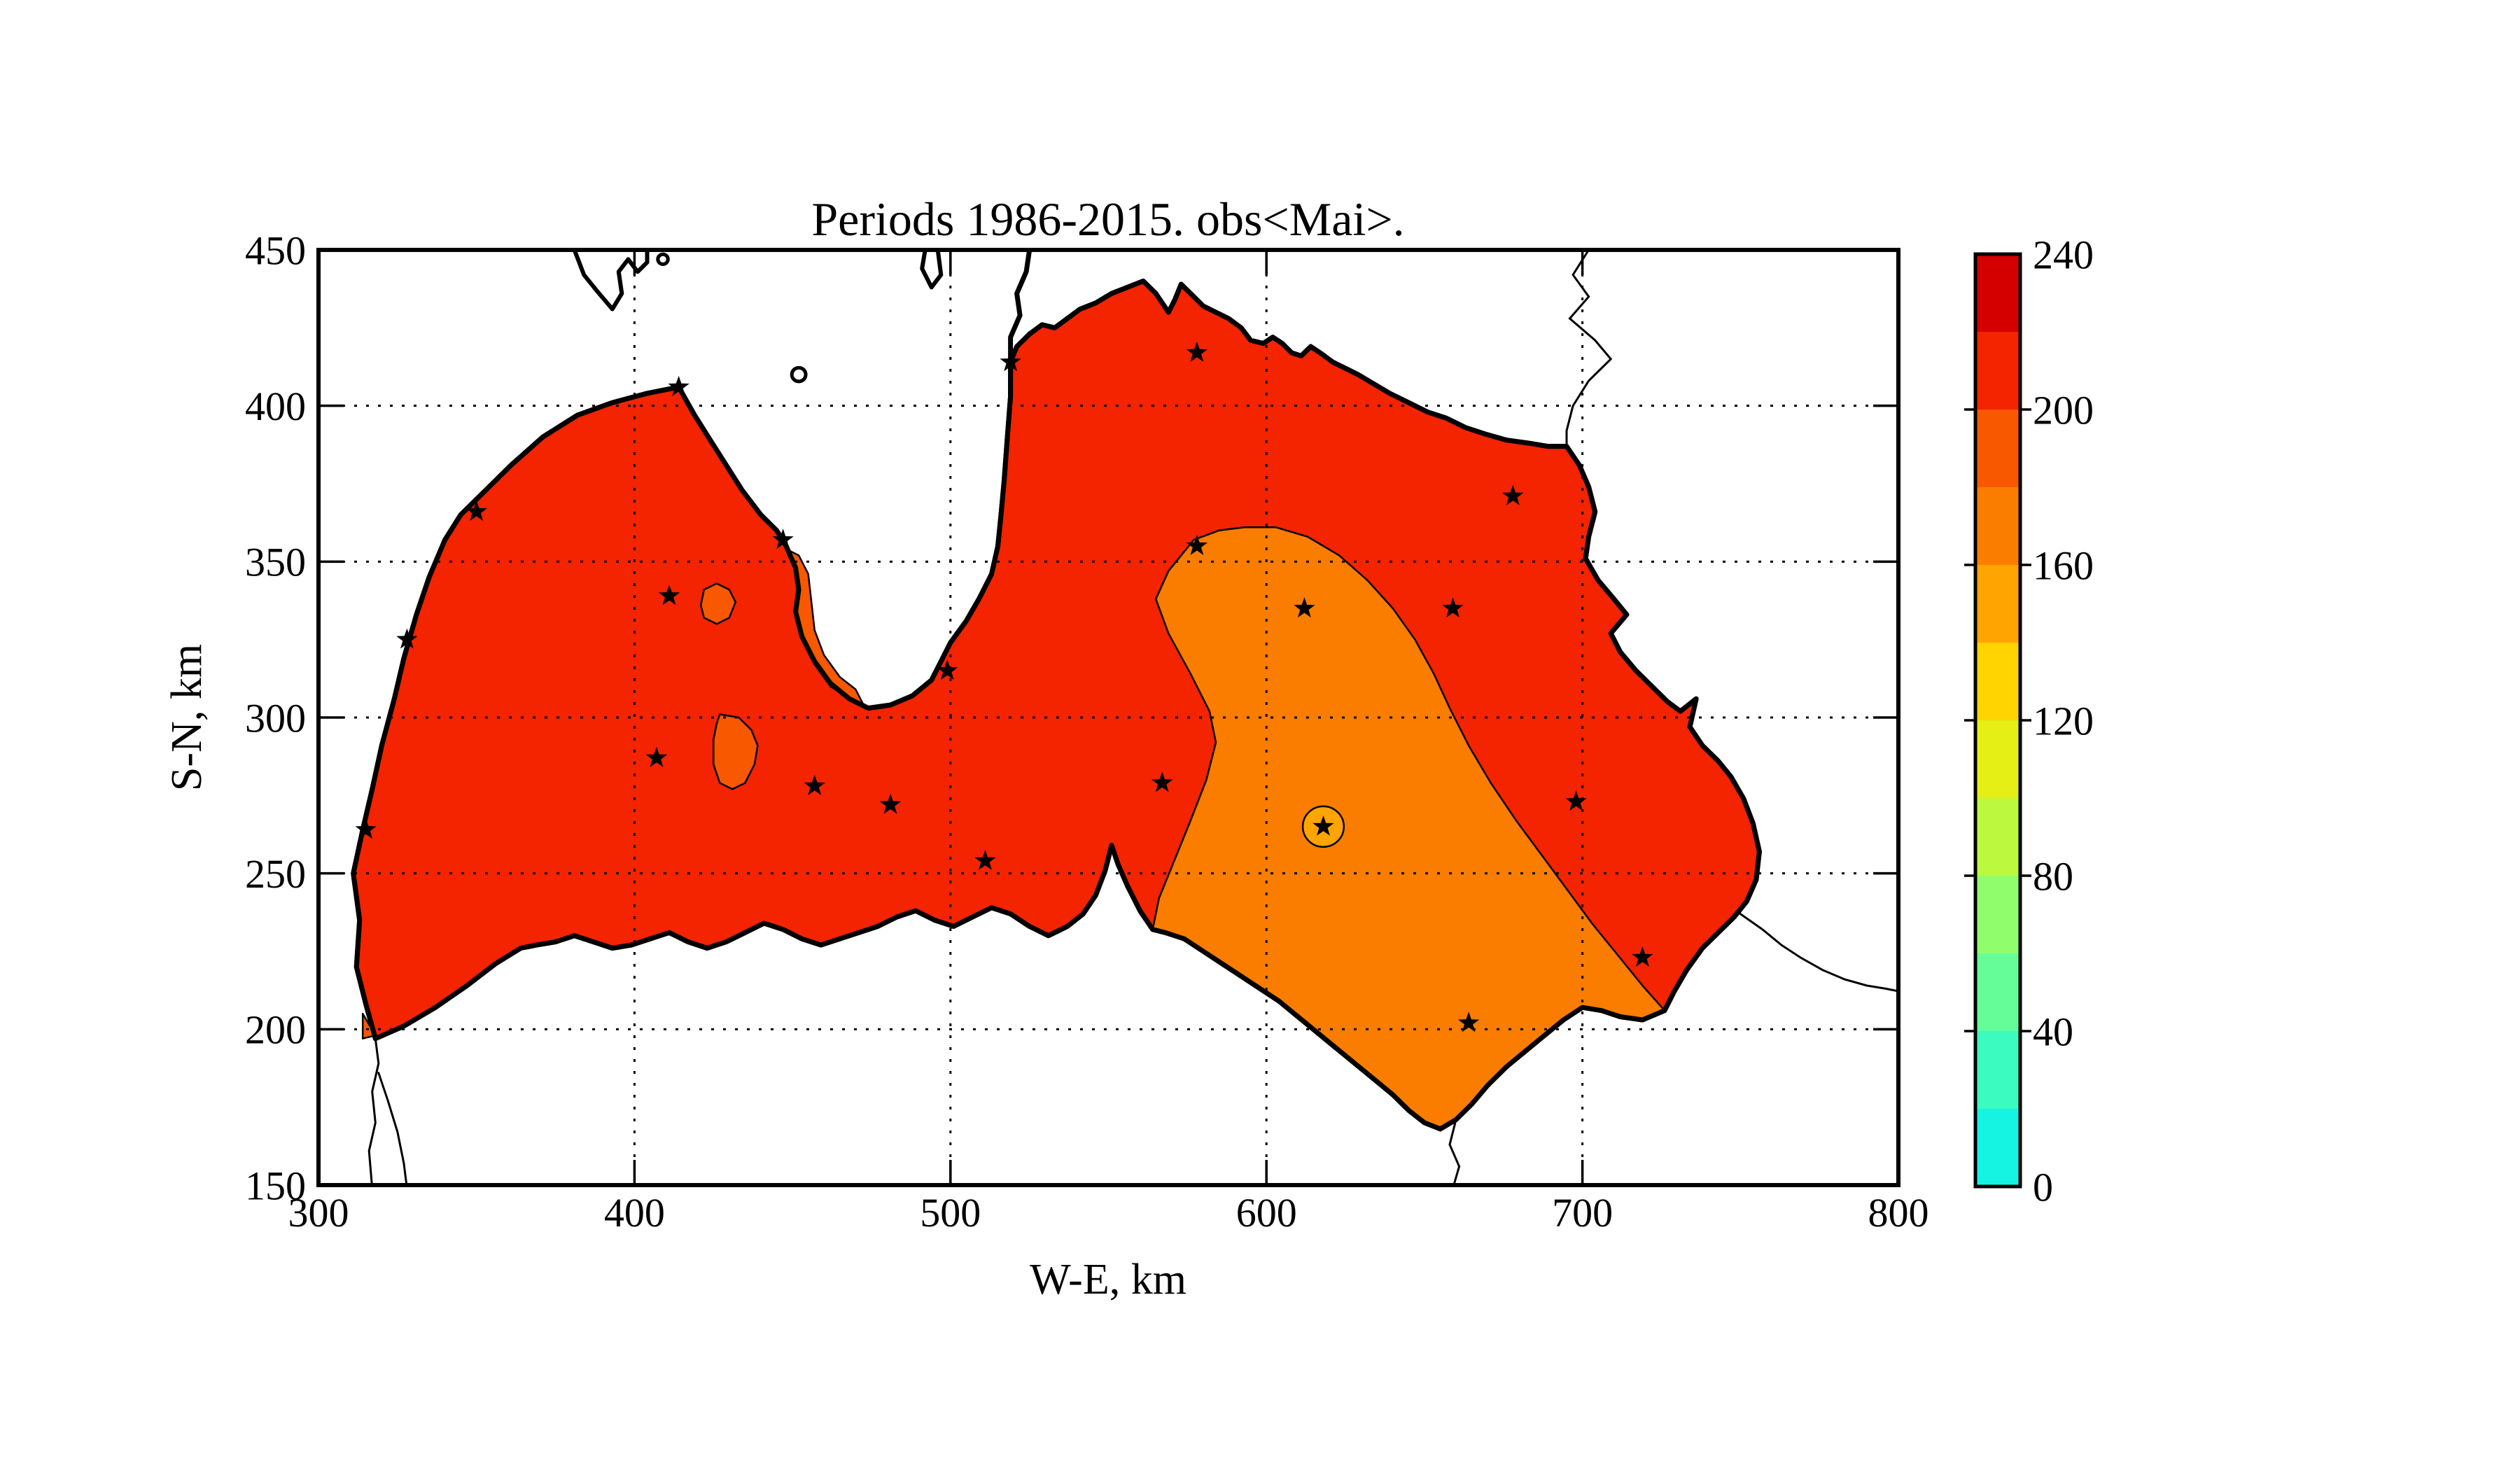 This screenshot has width=2520, height=1470. Describe the element at coordinates (187, 717) in the screenshot. I see `y-axis-label: S-N, km` at that location.